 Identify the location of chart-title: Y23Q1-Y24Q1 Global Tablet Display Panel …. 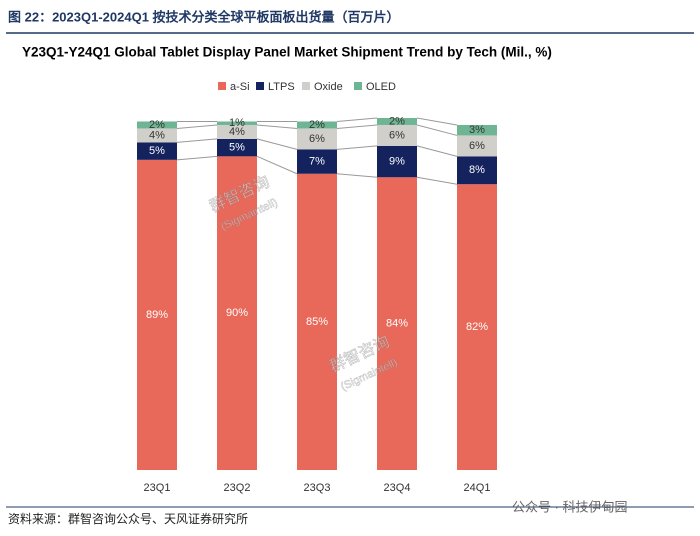
(287, 52).